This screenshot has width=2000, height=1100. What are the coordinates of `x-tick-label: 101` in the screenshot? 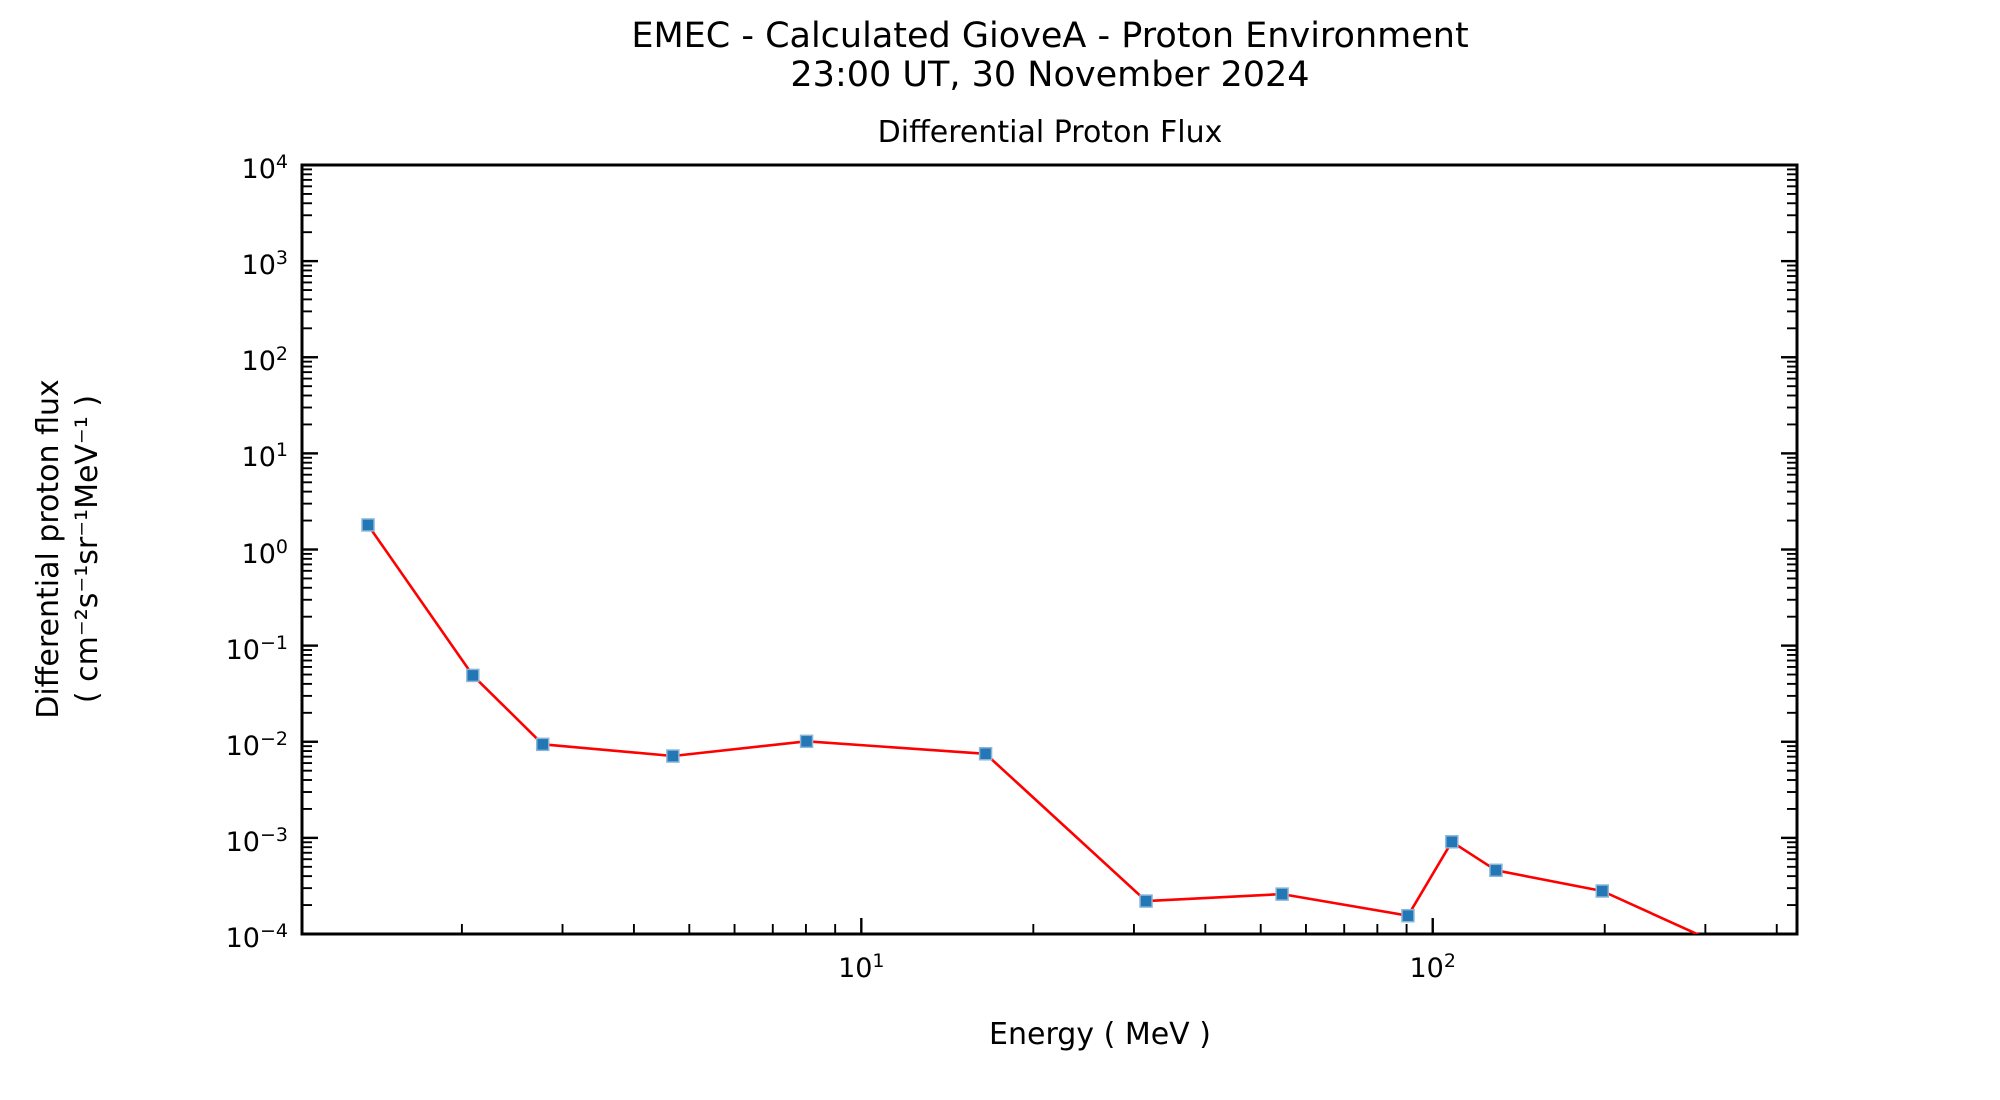 It's located at (861, 967).